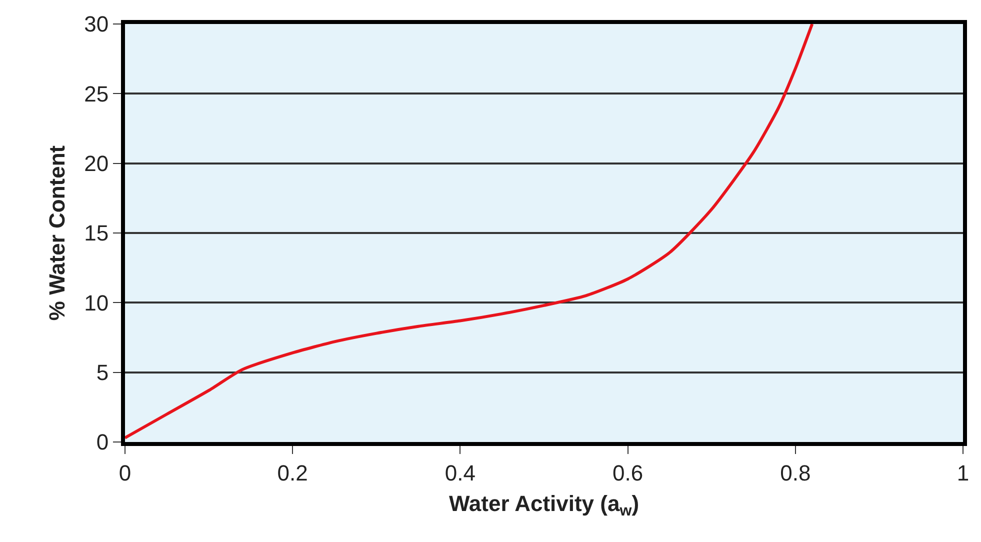 The image size is (981, 542). I want to click on y-tick-label: 30, so click(96, 24).